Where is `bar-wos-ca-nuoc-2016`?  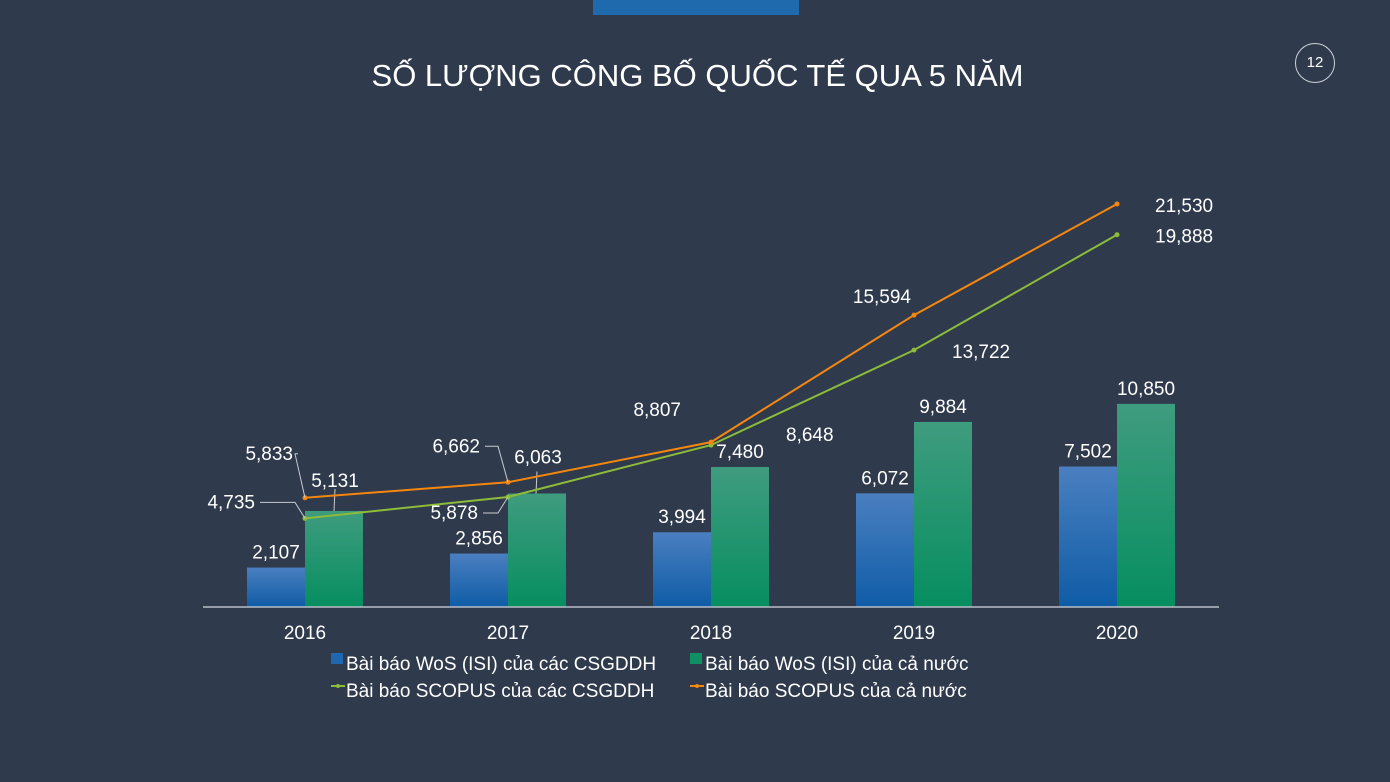
bar-wos-ca-nuoc-2016 is located at coordinates (334, 558).